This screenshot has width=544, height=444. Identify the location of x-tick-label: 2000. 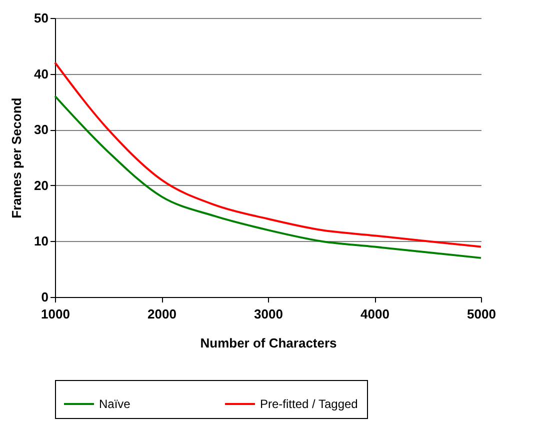
(162, 314).